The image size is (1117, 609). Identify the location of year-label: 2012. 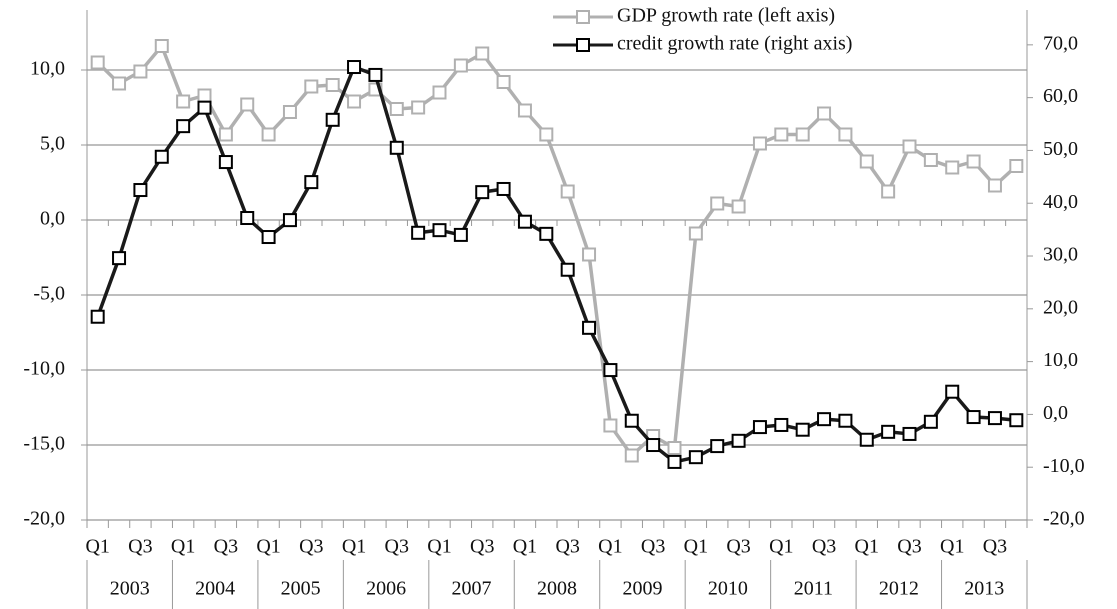
(899, 589).